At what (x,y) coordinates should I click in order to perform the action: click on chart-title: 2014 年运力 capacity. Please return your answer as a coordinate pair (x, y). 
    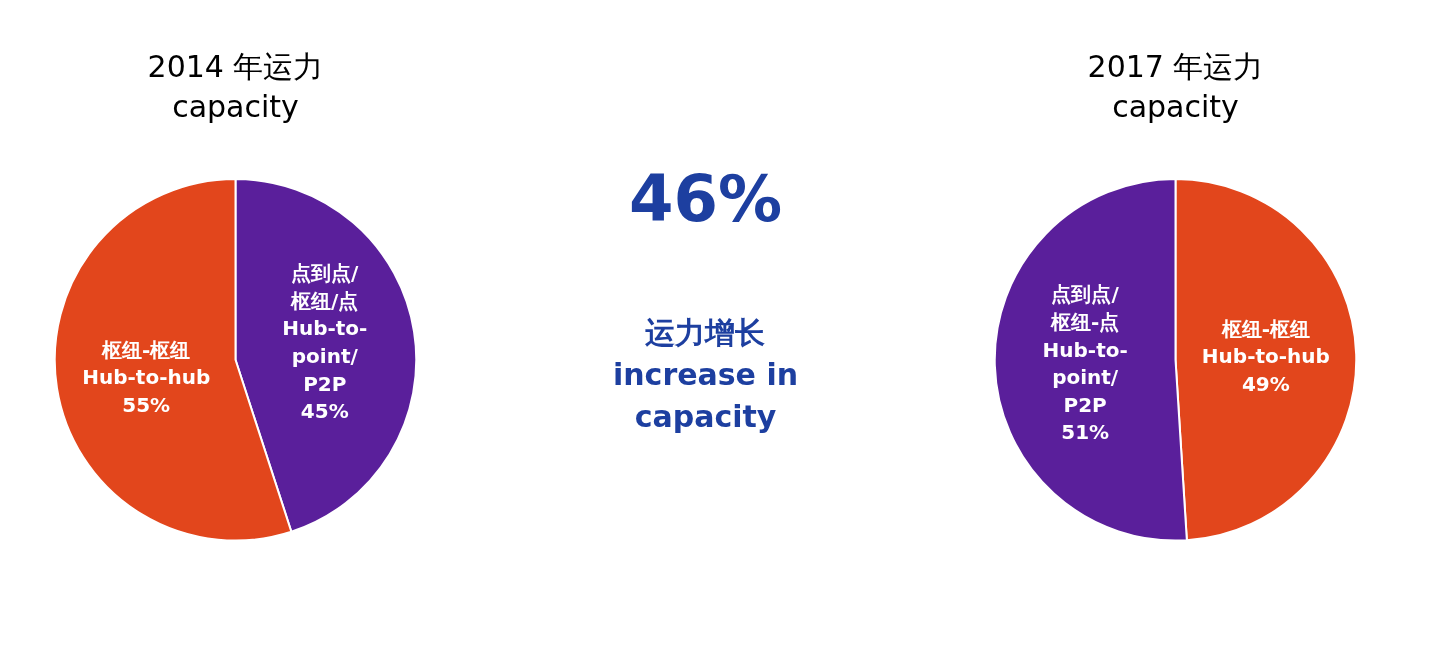
    Looking at the image, I should click on (235, 86).